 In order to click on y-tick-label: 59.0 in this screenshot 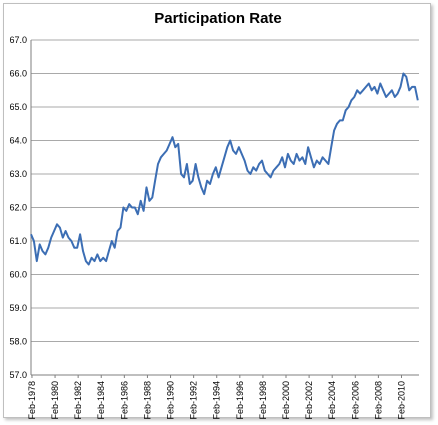, I will do `click(18, 308)`.